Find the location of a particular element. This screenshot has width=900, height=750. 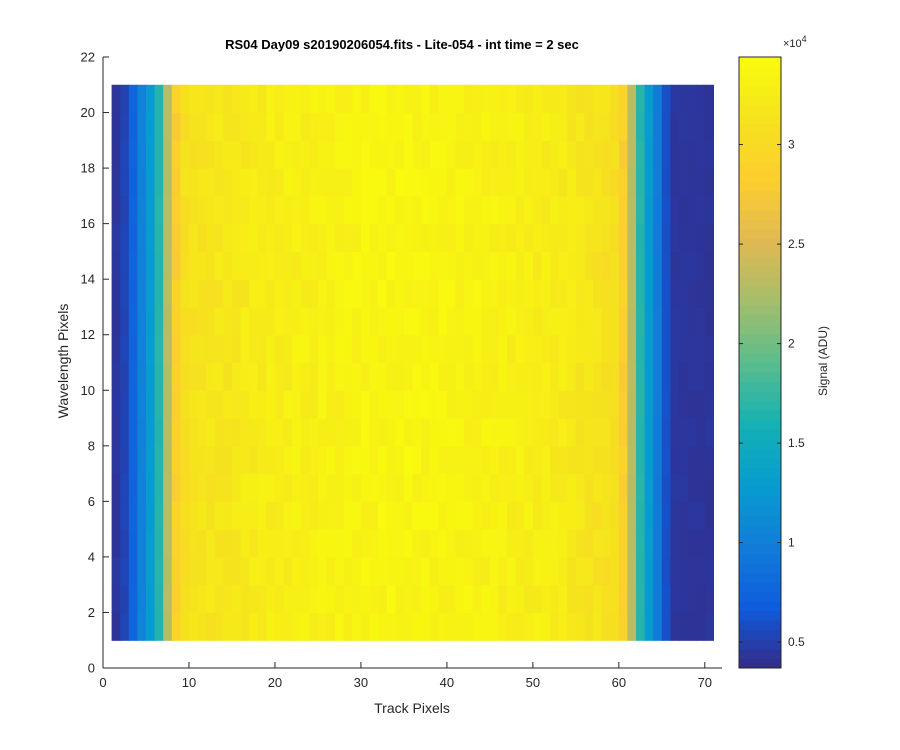

y-tick-label: 2 is located at coordinates (91, 612).